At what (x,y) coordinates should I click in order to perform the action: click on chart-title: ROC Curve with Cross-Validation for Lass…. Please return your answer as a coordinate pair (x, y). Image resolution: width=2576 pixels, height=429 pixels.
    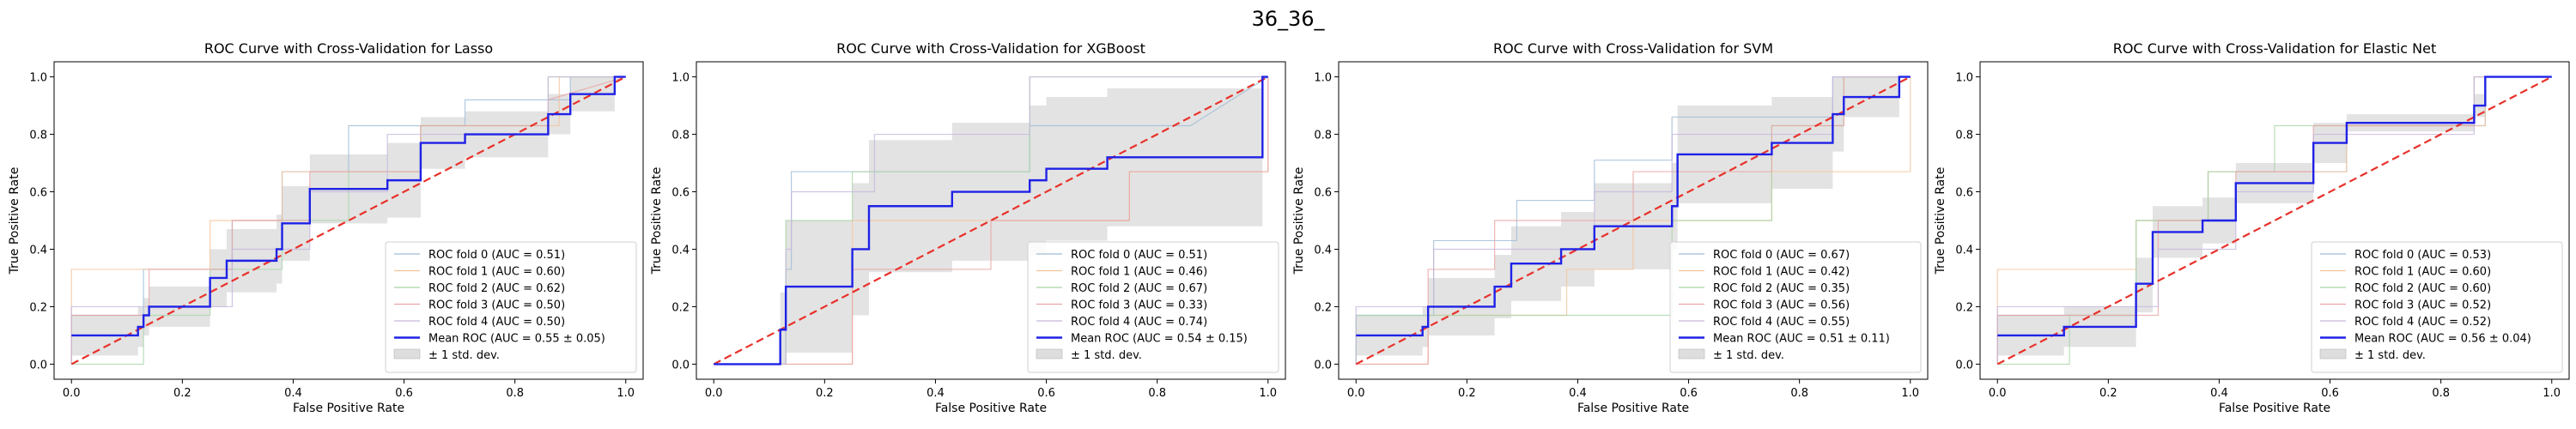
    Looking at the image, I should click on (348, 48).